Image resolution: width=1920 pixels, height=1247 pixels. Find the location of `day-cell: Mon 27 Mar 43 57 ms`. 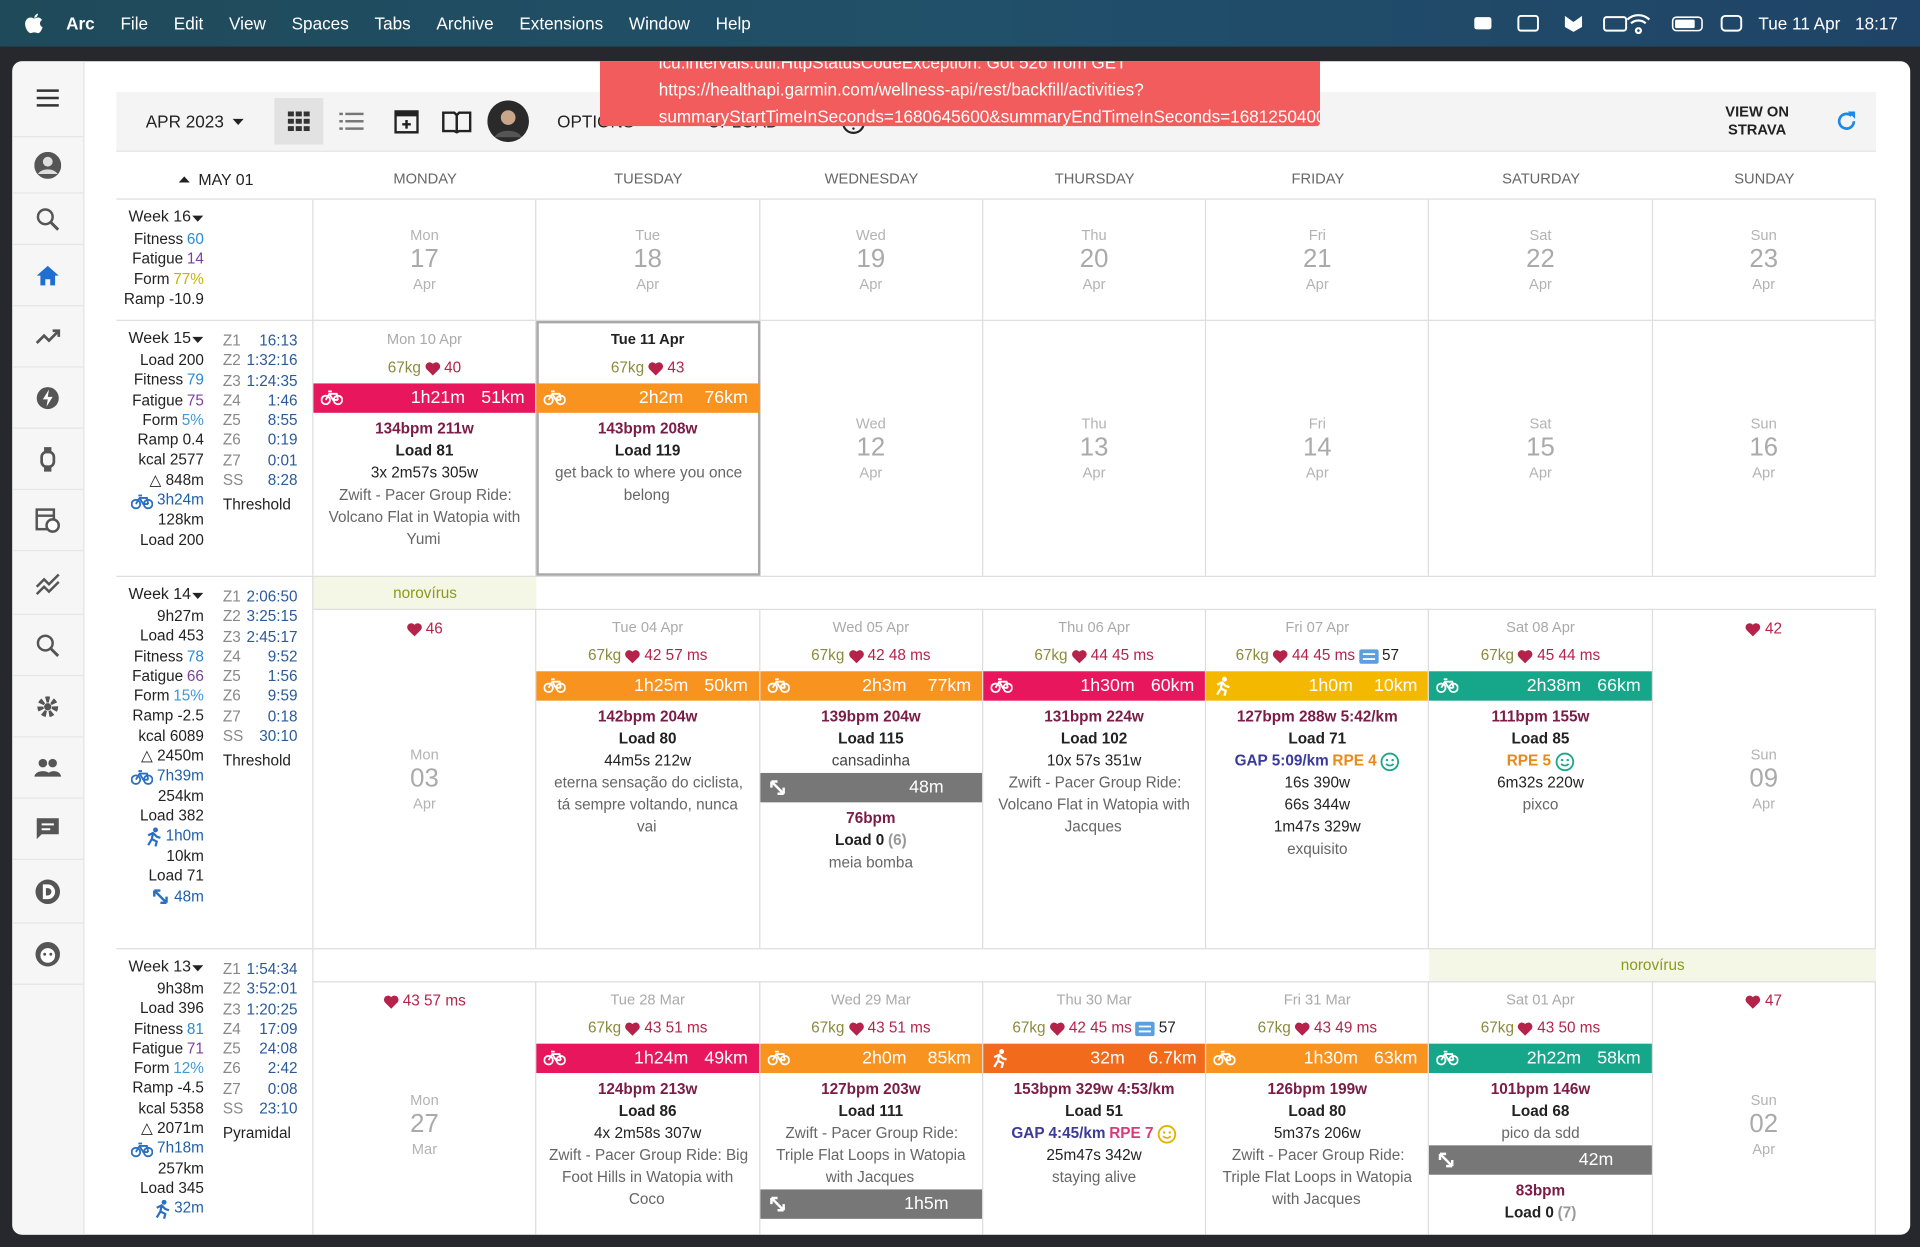

day-cell: Mon 27 Mar 43 57 ms is located at coordinates (425, 1108).